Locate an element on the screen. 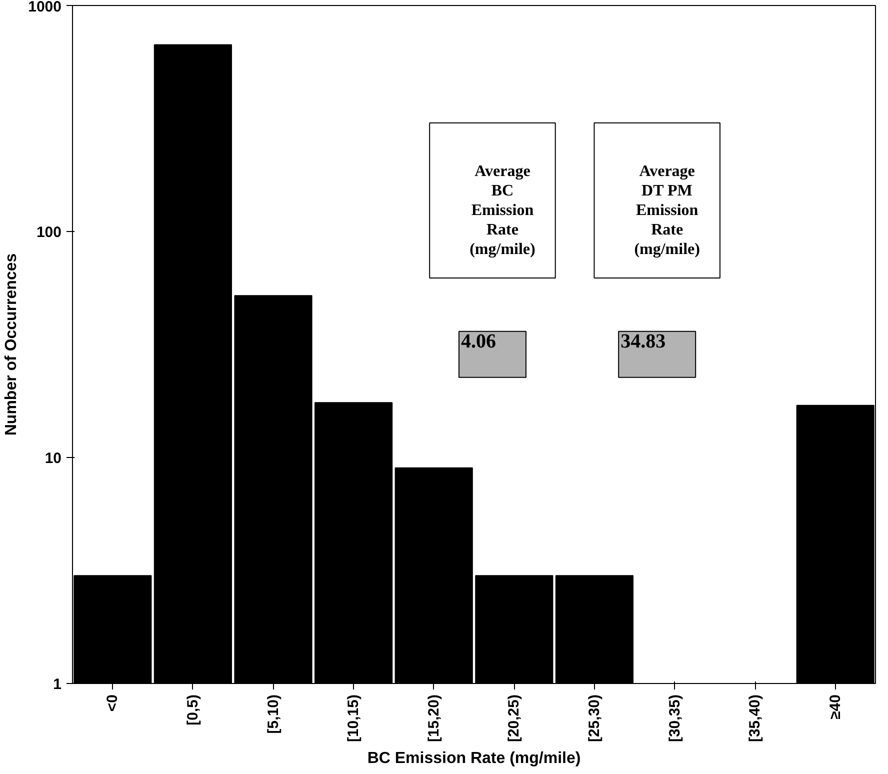 The height and width of the screenshot is (774, 888). y-tick-label: 1 is located at coordinates (57, 684).